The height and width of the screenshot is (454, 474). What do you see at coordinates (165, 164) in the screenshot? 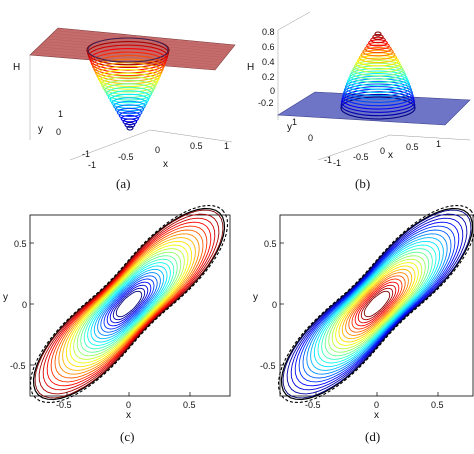
I see `panel-a-xlabel: x` at bounding box center [165, 164].